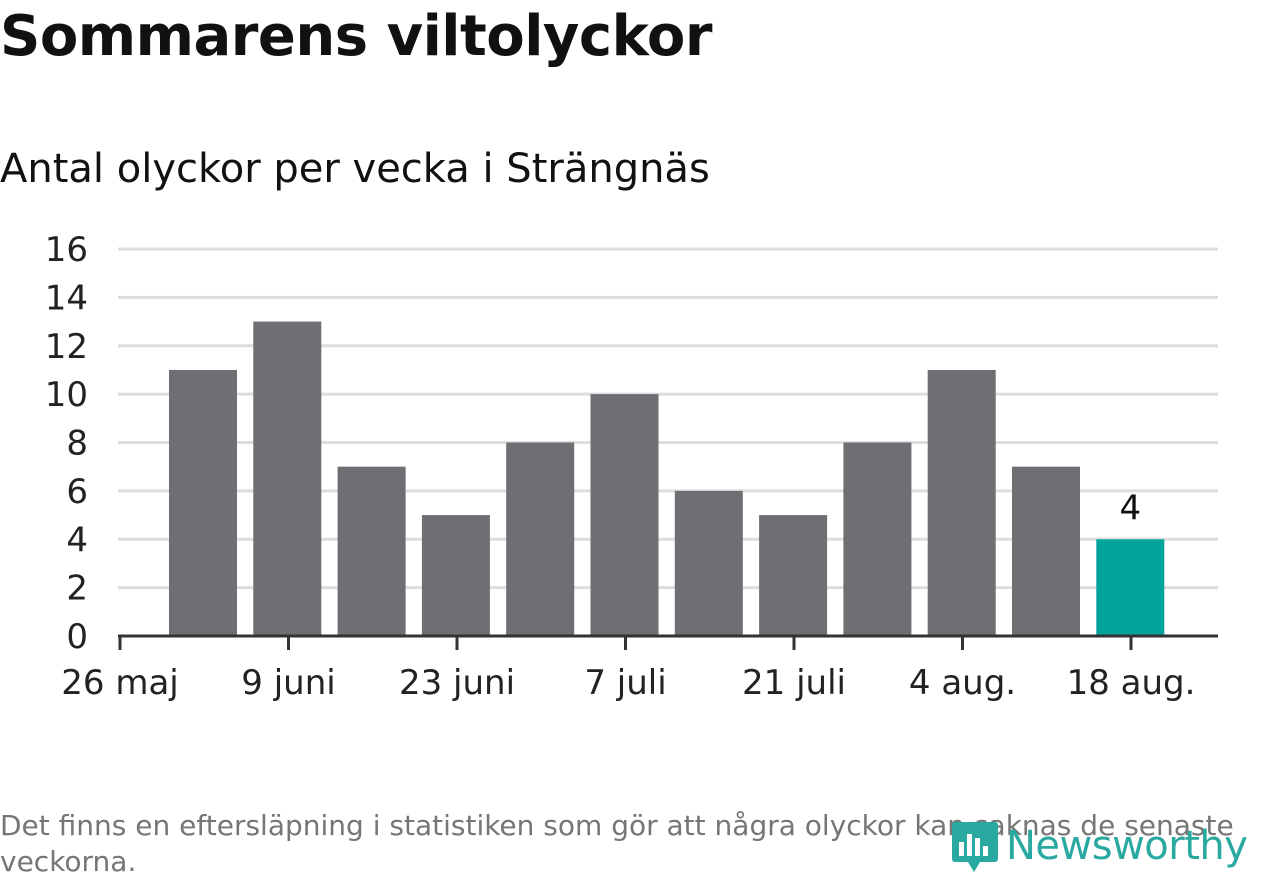 The image size is (1262, 880). I want to click on x-tick-label: 7 juli, so click(625, 683).